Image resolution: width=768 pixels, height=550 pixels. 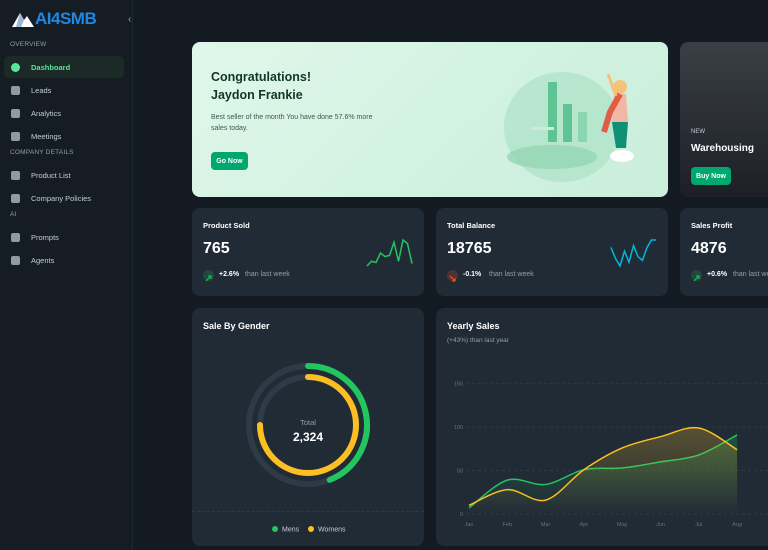 I want to click on stat-label: Product Sold, so click(x=226, y=225).